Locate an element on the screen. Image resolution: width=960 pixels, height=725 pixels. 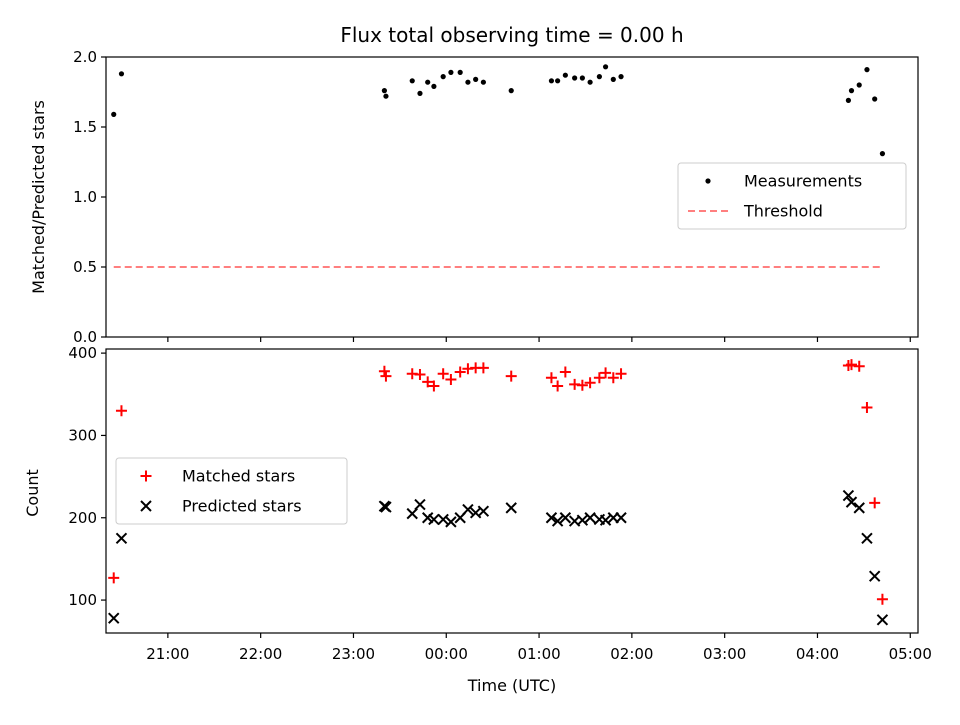
bottom-legend: Matched stars Predicted stars is located at coordinates (231, 491).